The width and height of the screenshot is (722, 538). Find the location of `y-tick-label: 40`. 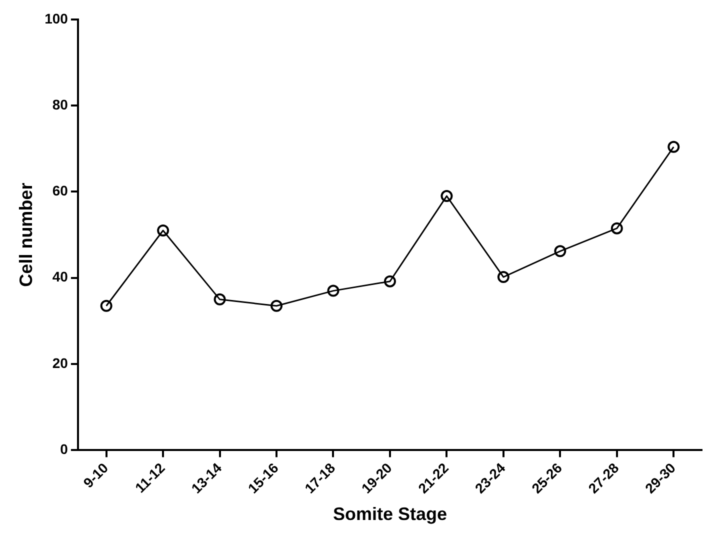

y-tick-label: 40 is located at coordinates (60, 276).